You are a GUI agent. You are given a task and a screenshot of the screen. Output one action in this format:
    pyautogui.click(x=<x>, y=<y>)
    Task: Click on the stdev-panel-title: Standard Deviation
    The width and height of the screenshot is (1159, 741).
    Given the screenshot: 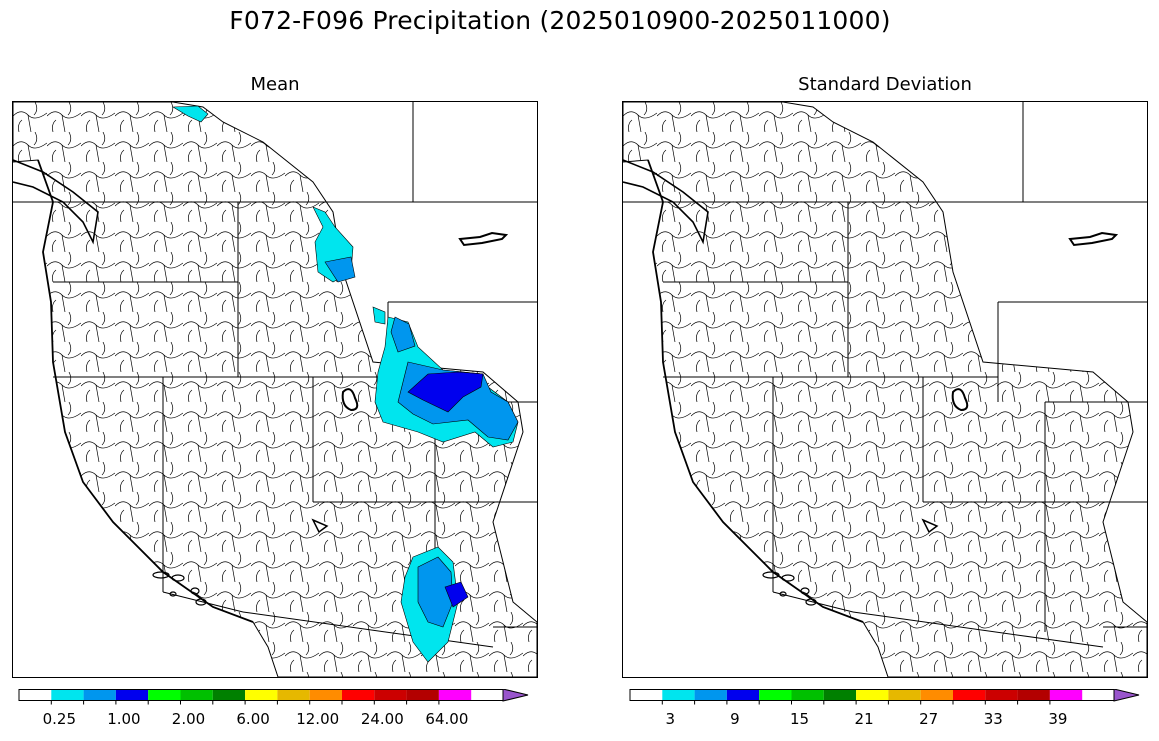 What is the action you would take?
    pyautogui.click(x=885, y=84)
    